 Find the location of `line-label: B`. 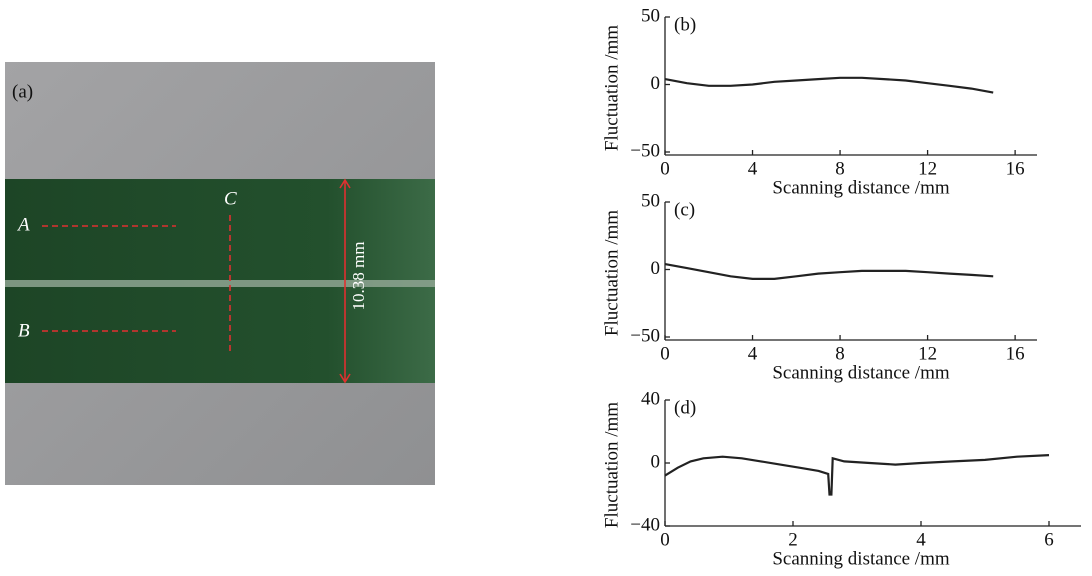

line-label: B is located at coordinates (24, 330).